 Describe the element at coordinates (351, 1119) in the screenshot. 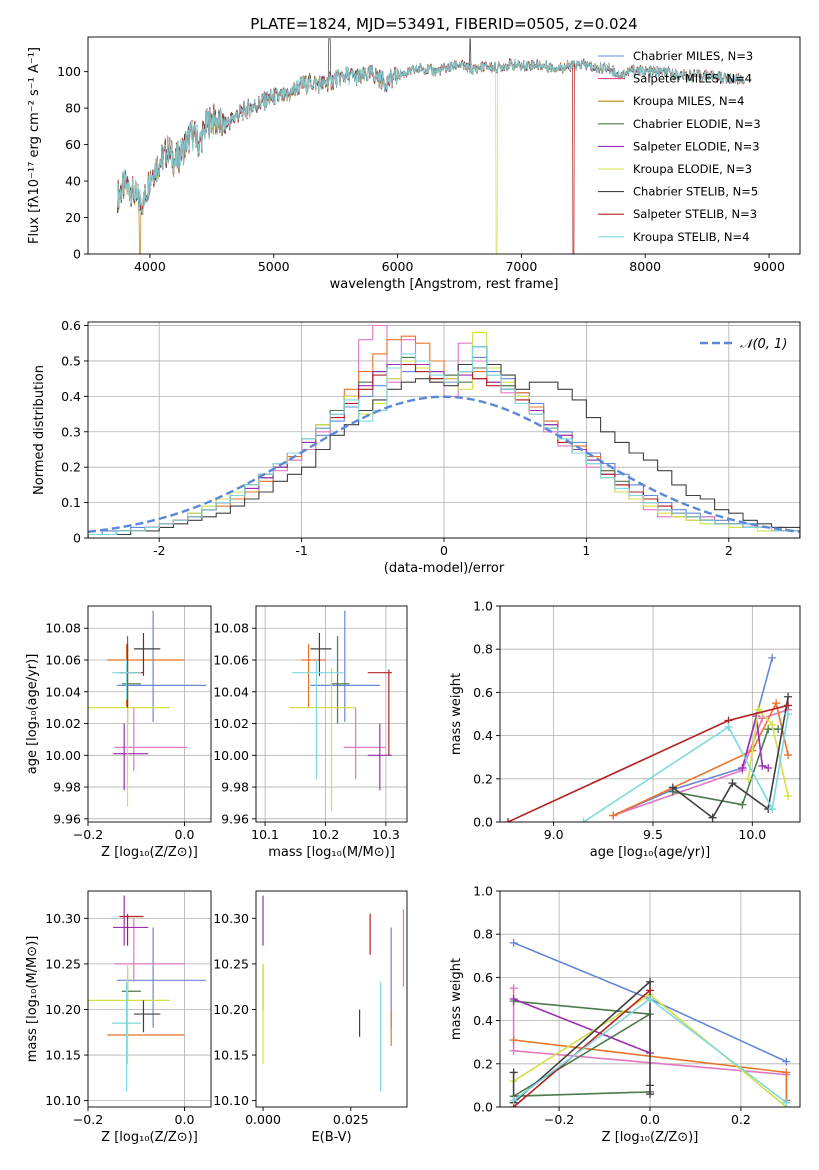

I see `mass-vs-EBV-xtick-label: 0.025` at that location.